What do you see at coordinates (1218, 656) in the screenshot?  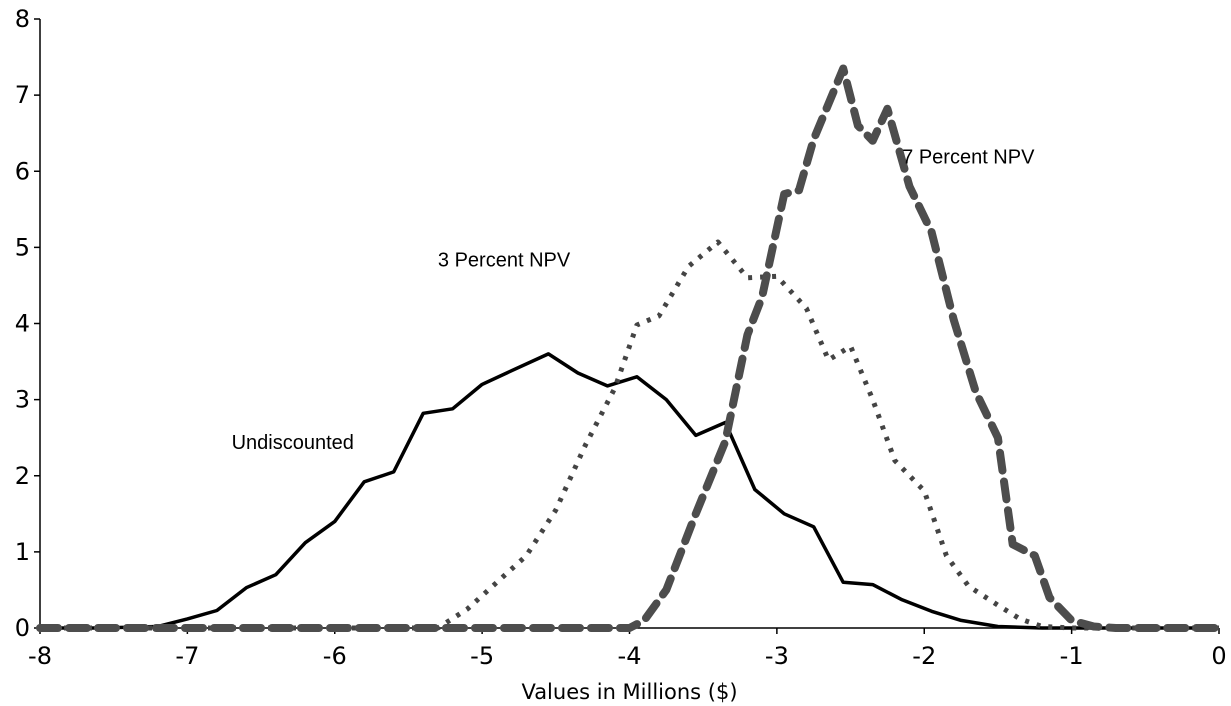 I see `x-tick-label: 0` at bounding box center [1218, 656].